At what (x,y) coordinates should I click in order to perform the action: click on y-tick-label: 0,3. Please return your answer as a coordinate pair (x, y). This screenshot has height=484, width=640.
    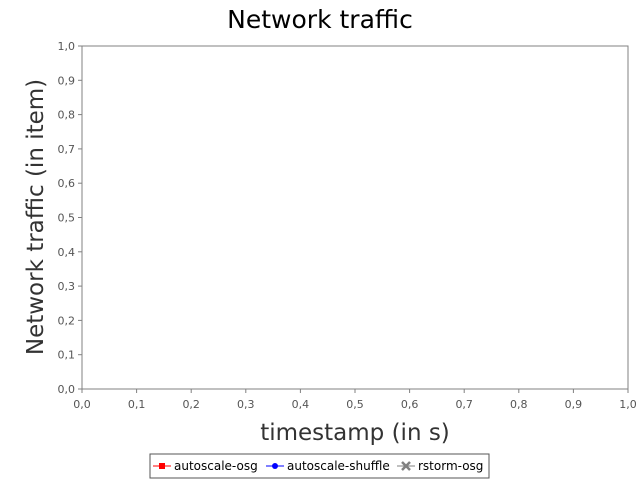
    Looking at the image, I should click on (67, 286).